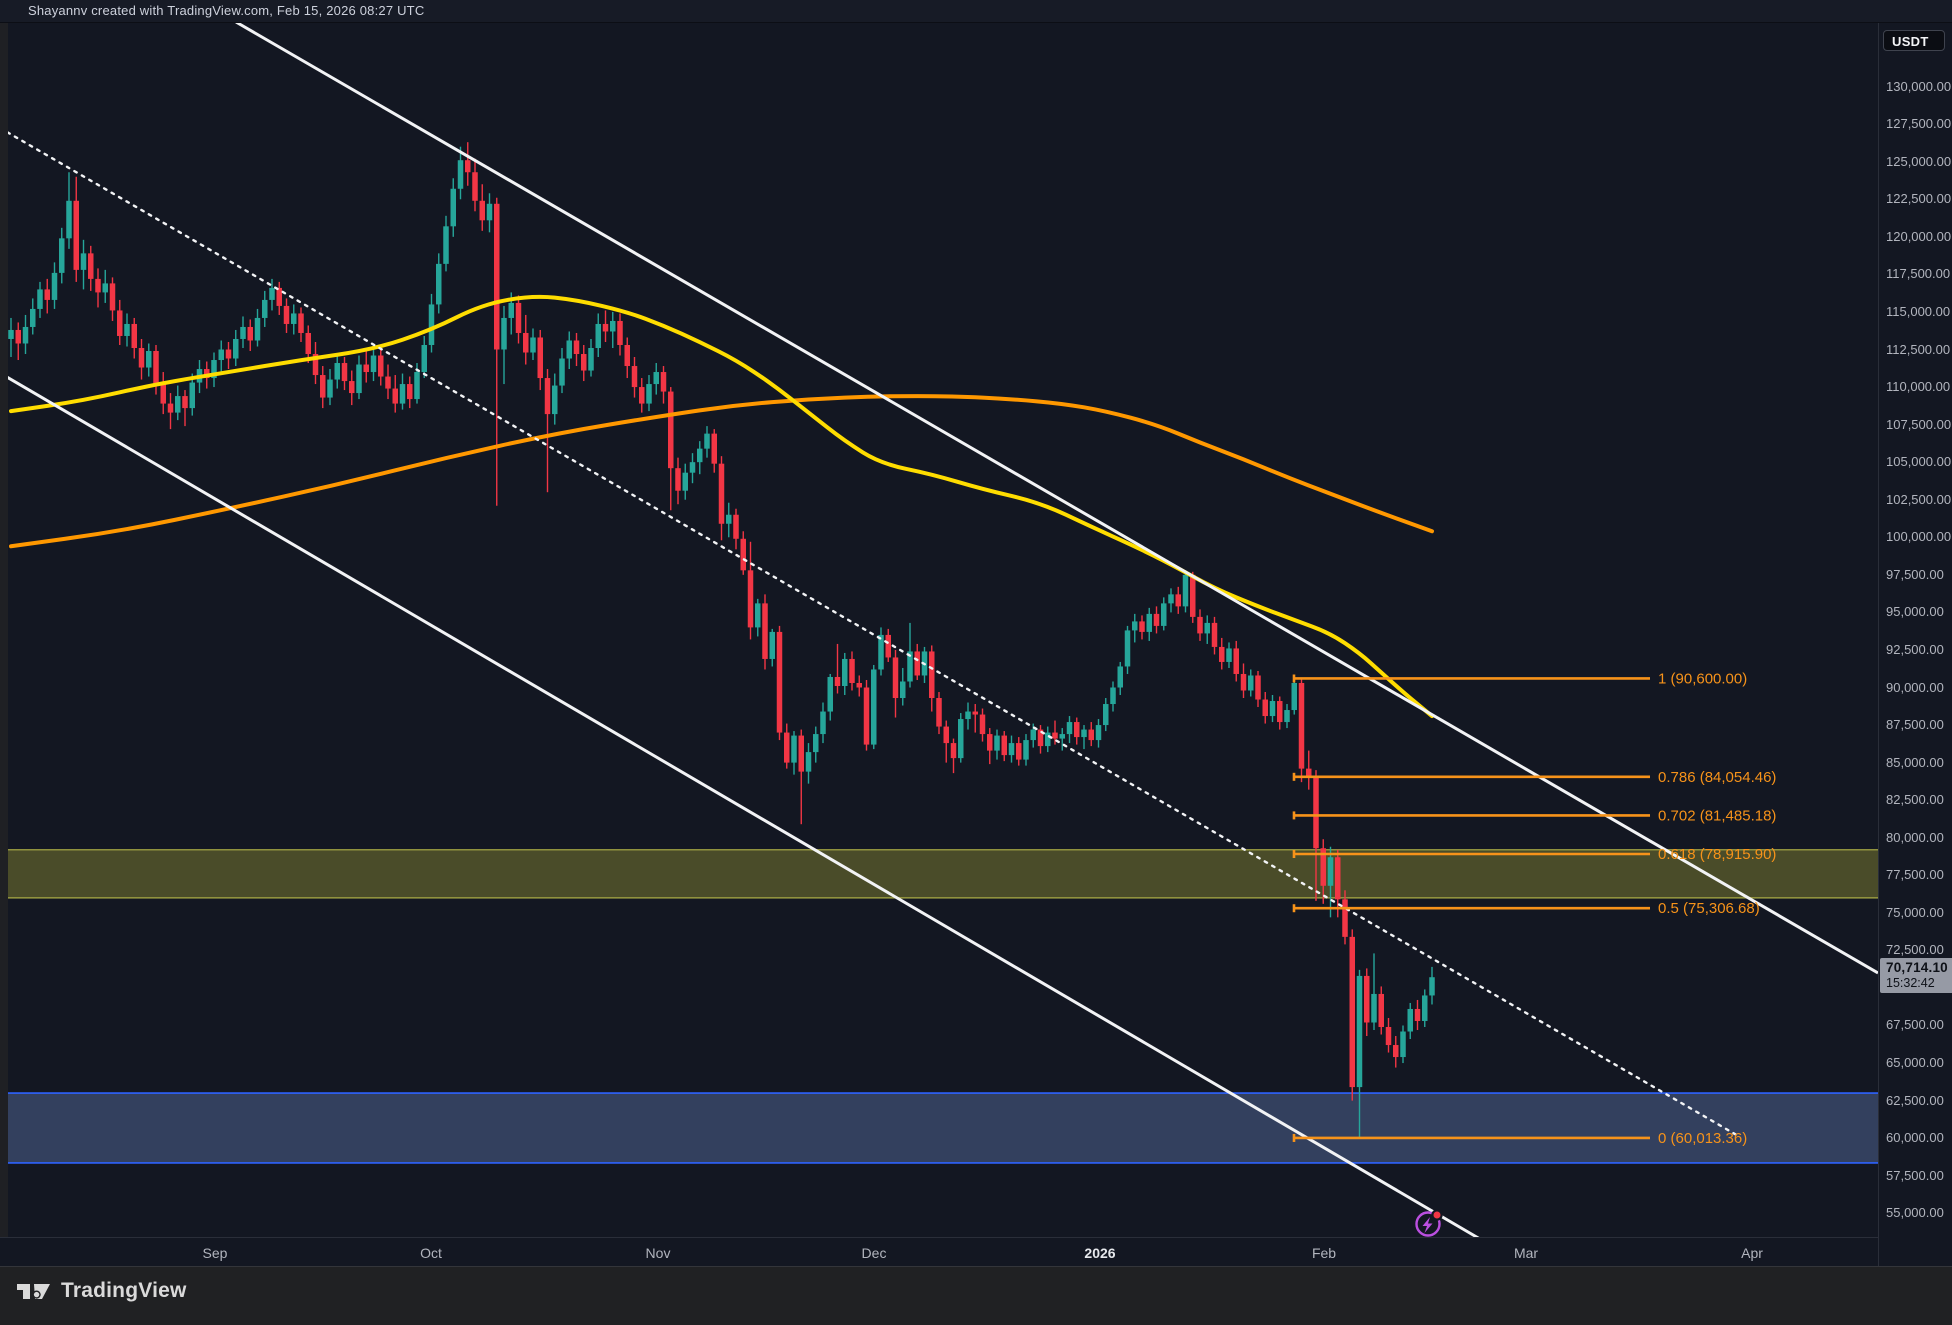  Describe the element at coordinates (1919, 124) in the screenshot. I see `price-tick: 127,500.00` at that location.